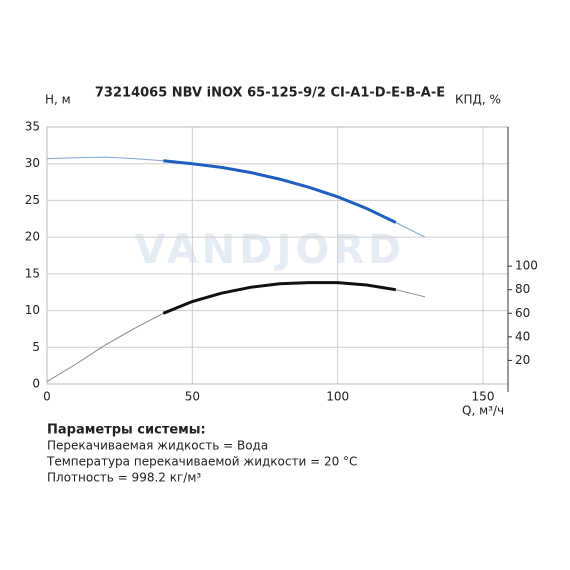  What do you see at coordinates (32, 163) in the screenshot?
I see `y-tick-label: 30` at bounding box center [32, 163].